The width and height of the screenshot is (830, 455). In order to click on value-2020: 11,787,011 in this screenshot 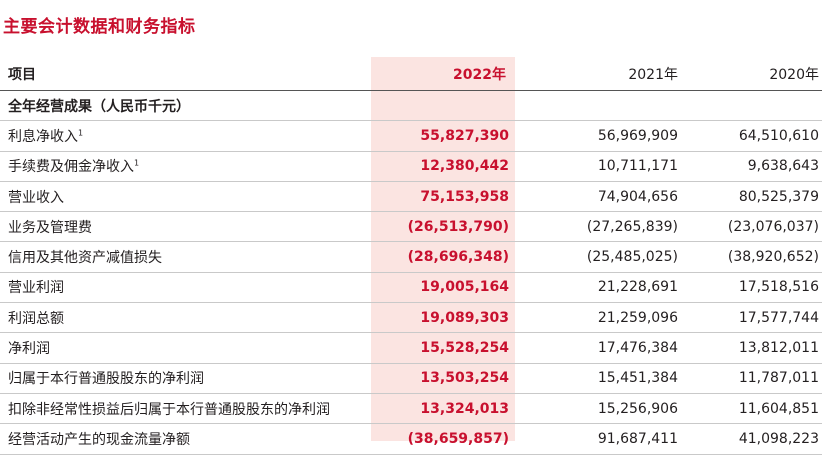, I will do `click(753, 378)`.